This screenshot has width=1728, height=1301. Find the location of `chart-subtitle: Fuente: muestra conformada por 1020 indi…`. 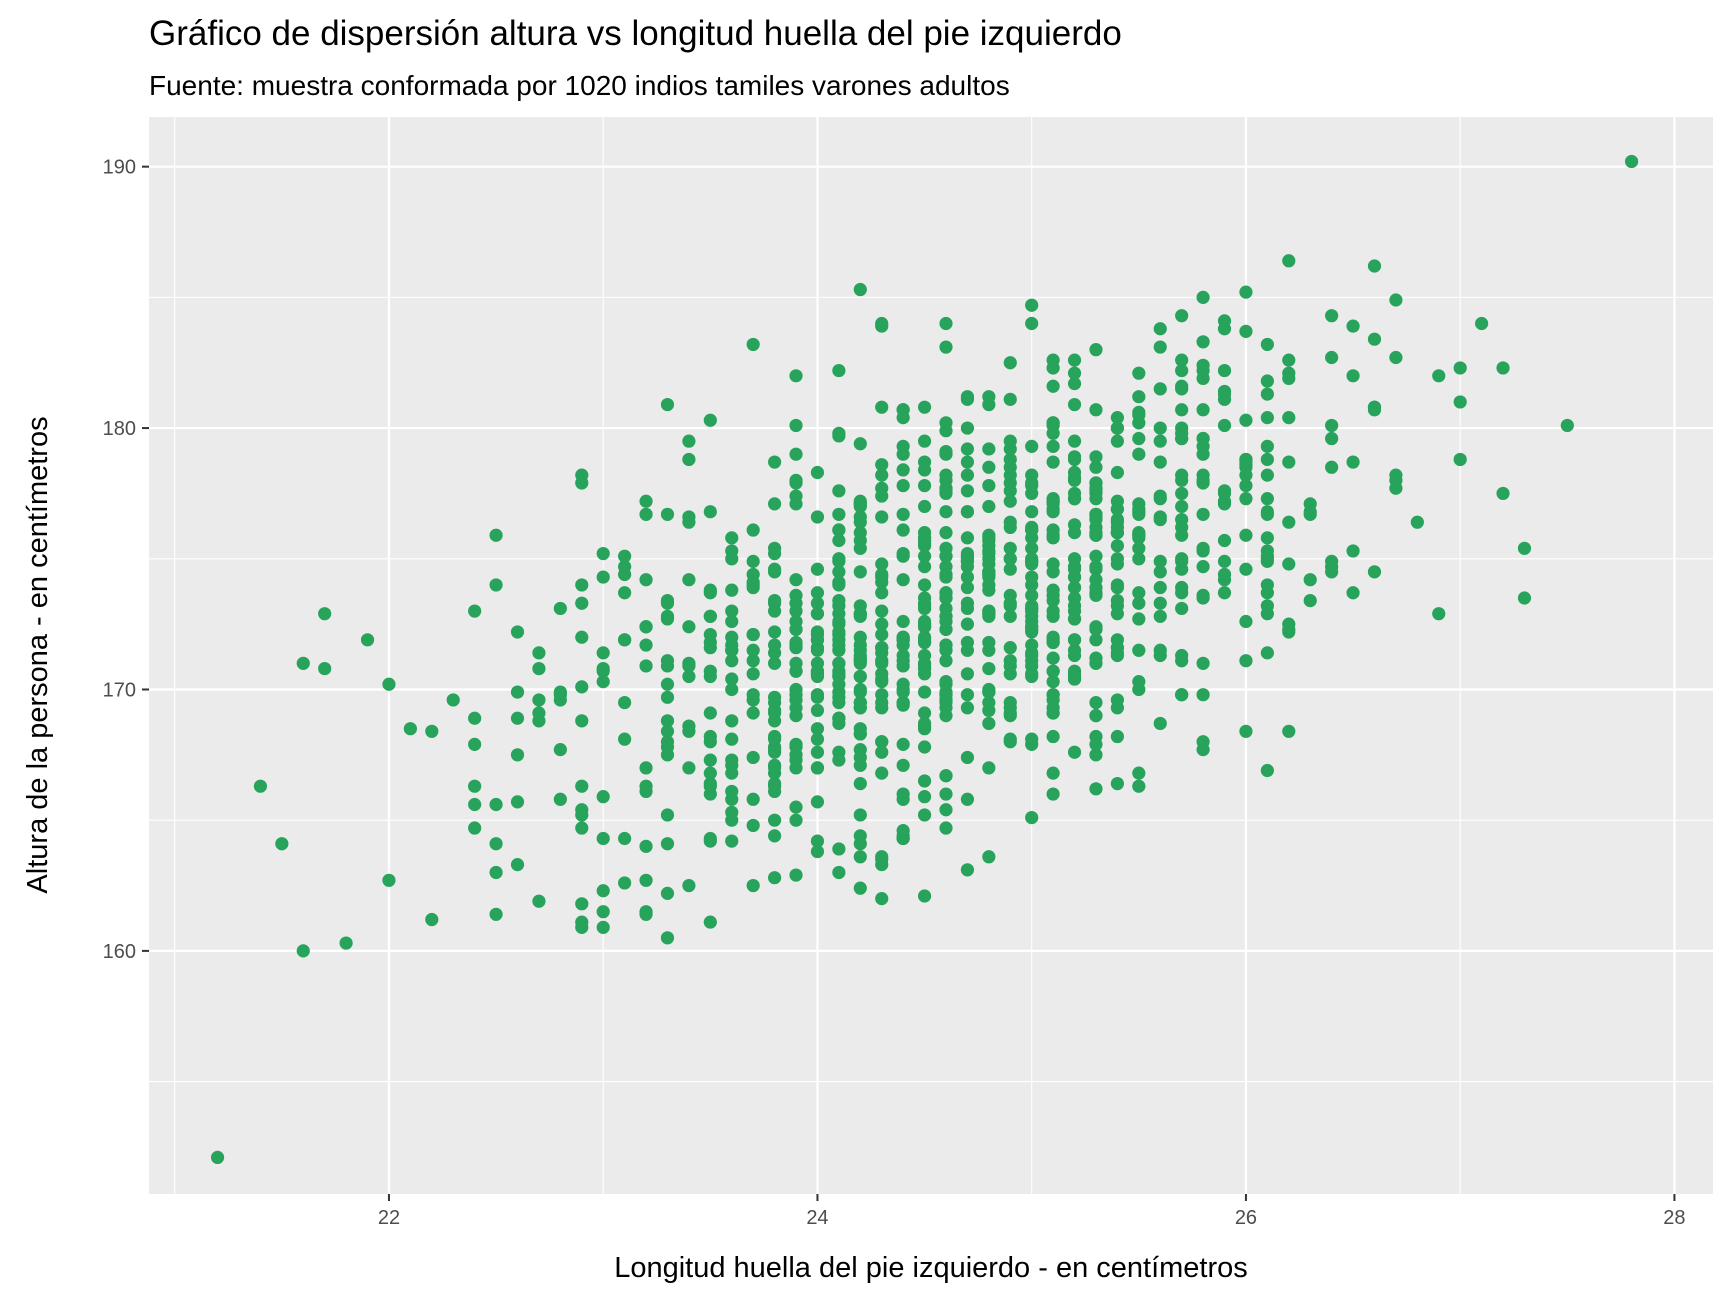

chart-subtitle: Fuente: muestra conformada por 1020 indi… is located at coordinates (579, 85).